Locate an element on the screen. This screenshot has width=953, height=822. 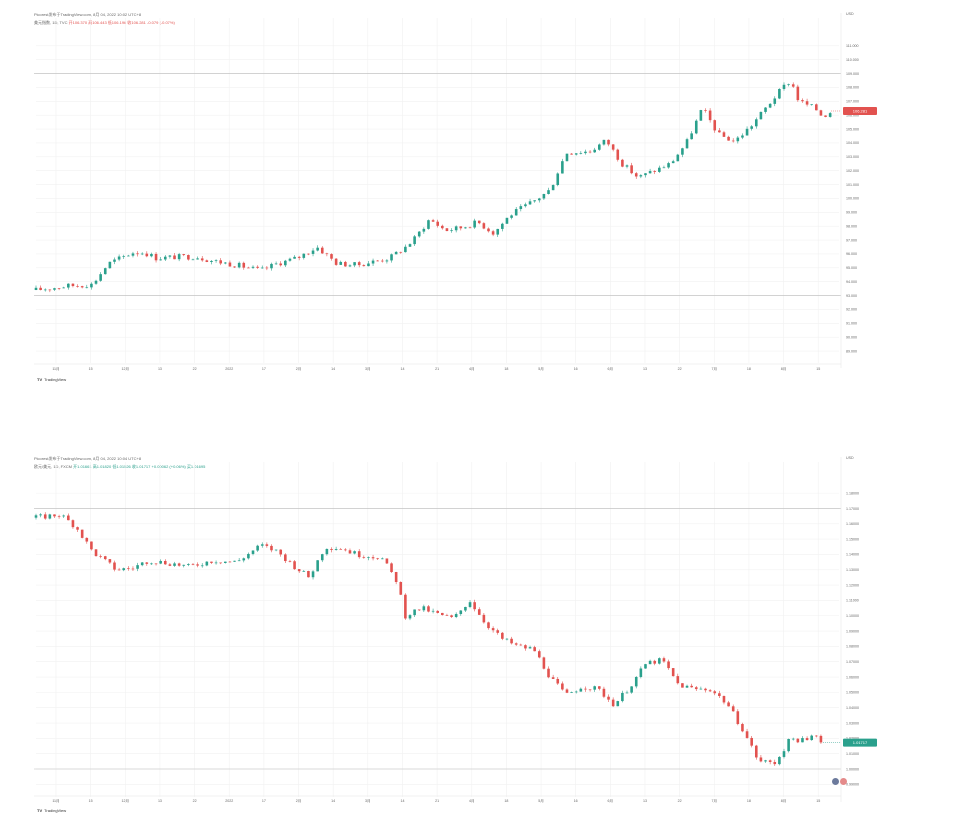
x-tick-label: 5月 is located at coordinates (541, 368).